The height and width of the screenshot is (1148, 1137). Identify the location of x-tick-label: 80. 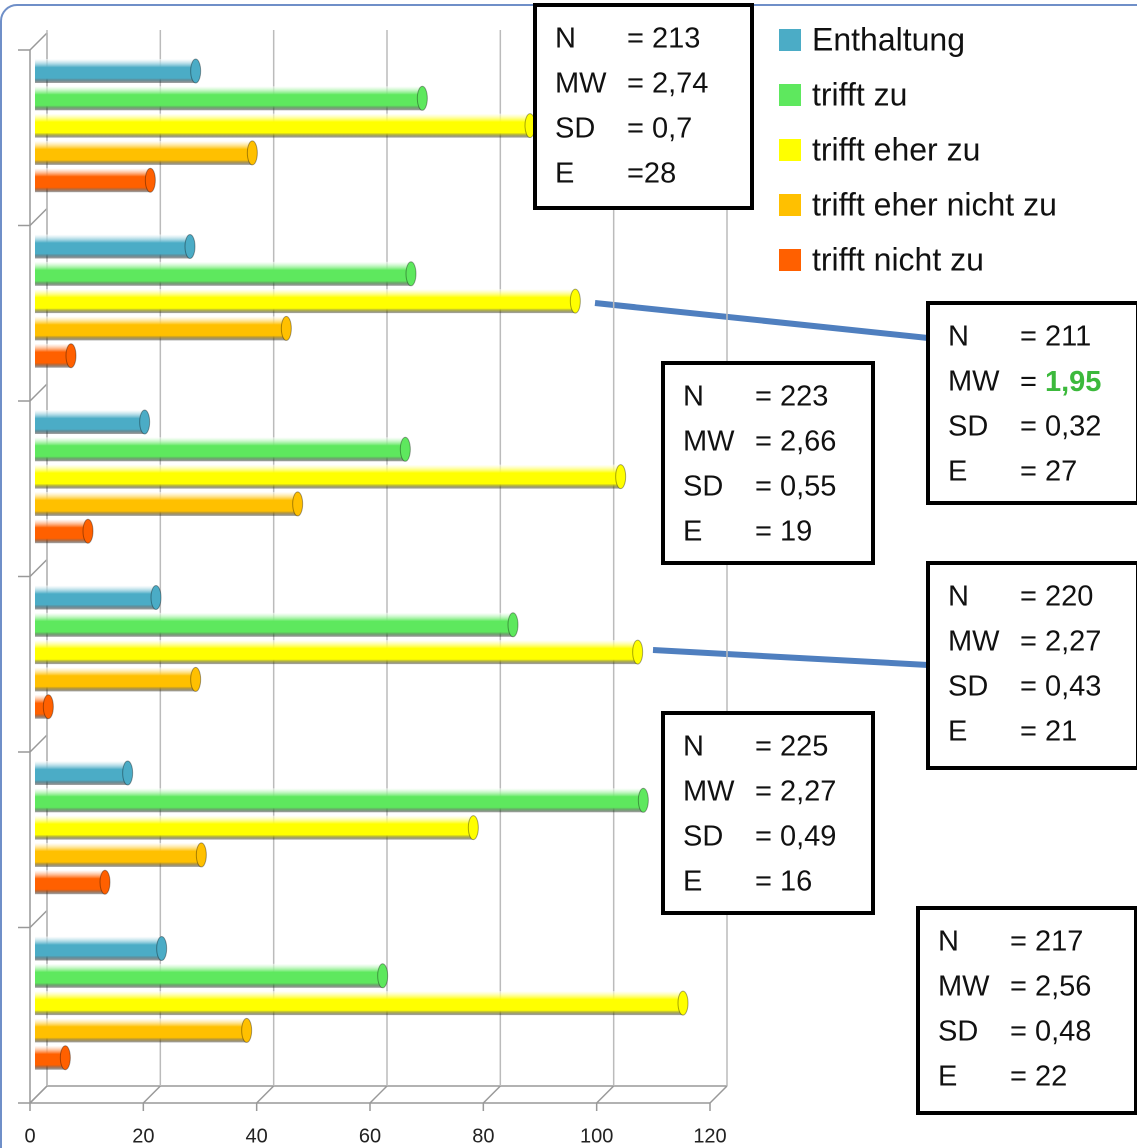
(483, 1136).